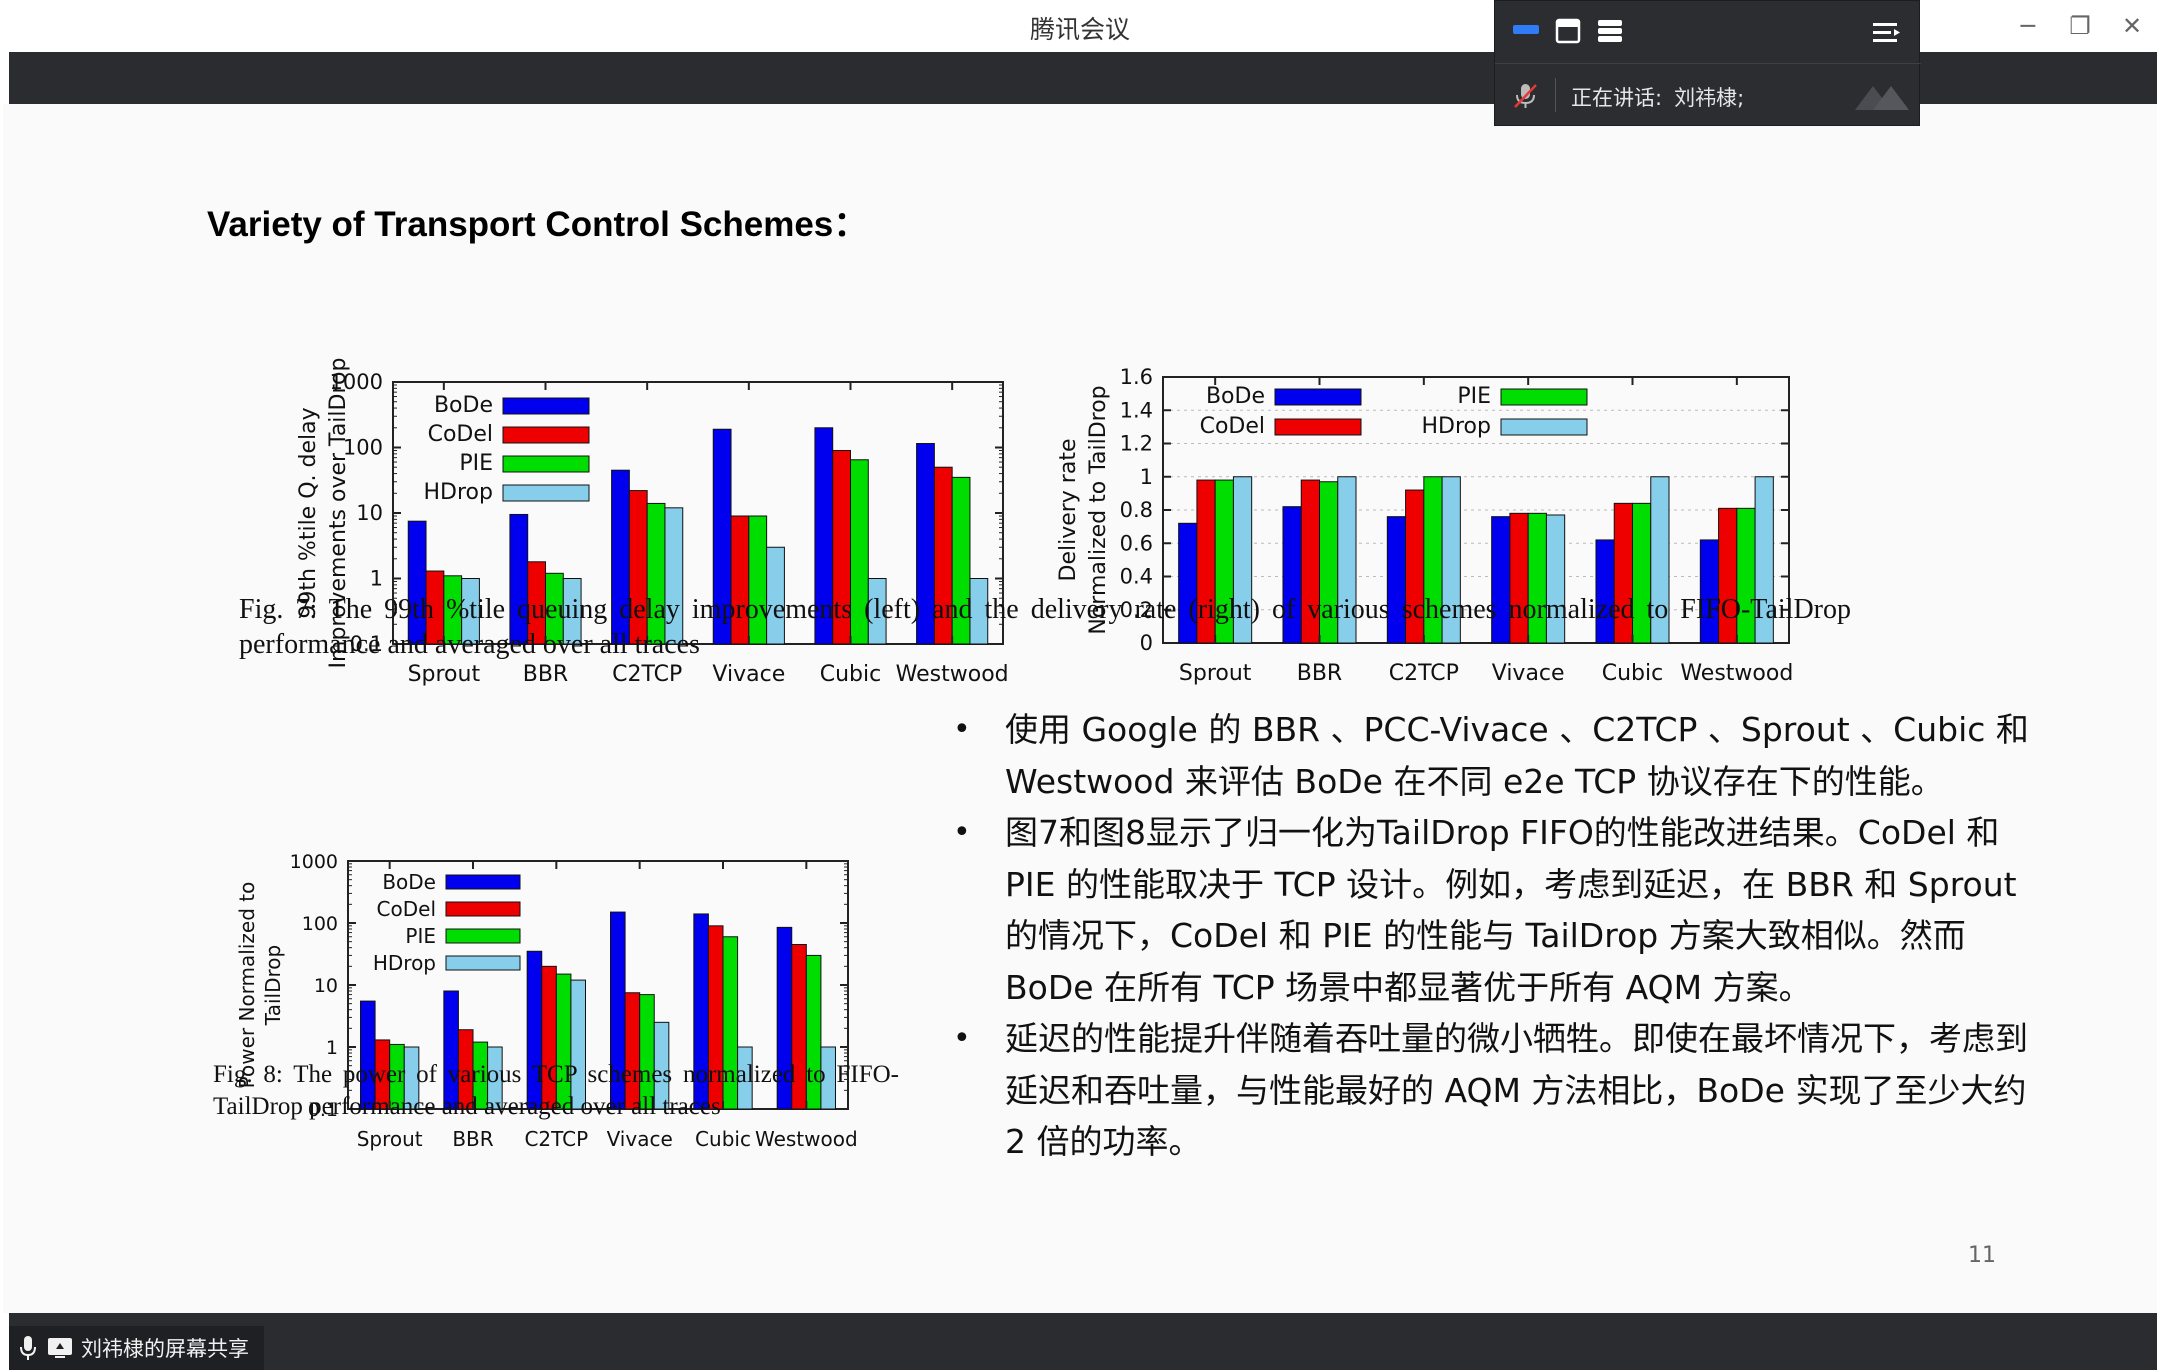  I want to click on list-view-icon, so click(1610, 31).